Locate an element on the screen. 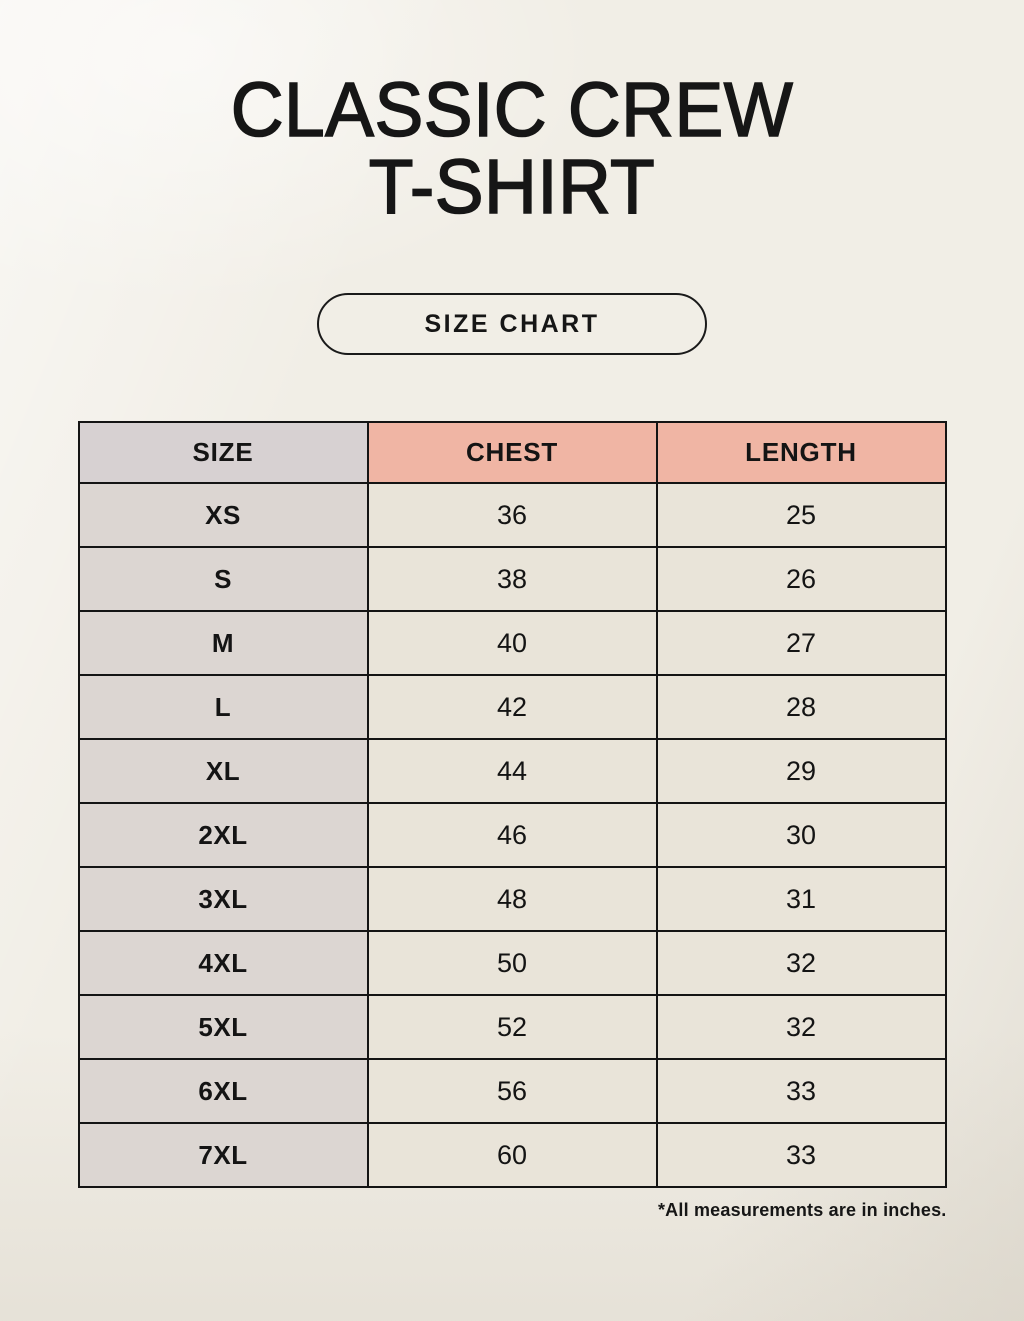  size-cell: L is located at coordinates (223, 707).